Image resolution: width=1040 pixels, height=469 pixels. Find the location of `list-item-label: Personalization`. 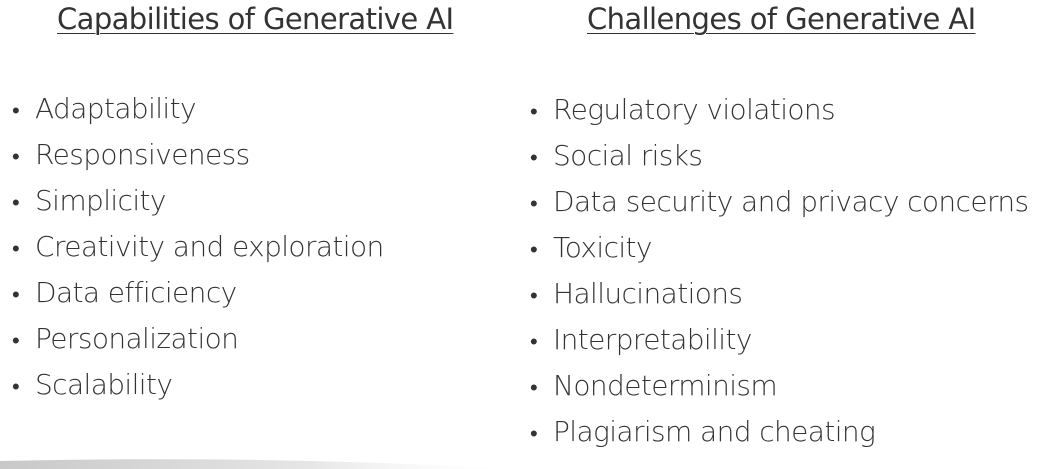

list-item-label: Personalization is located at coordinates (137, 338).